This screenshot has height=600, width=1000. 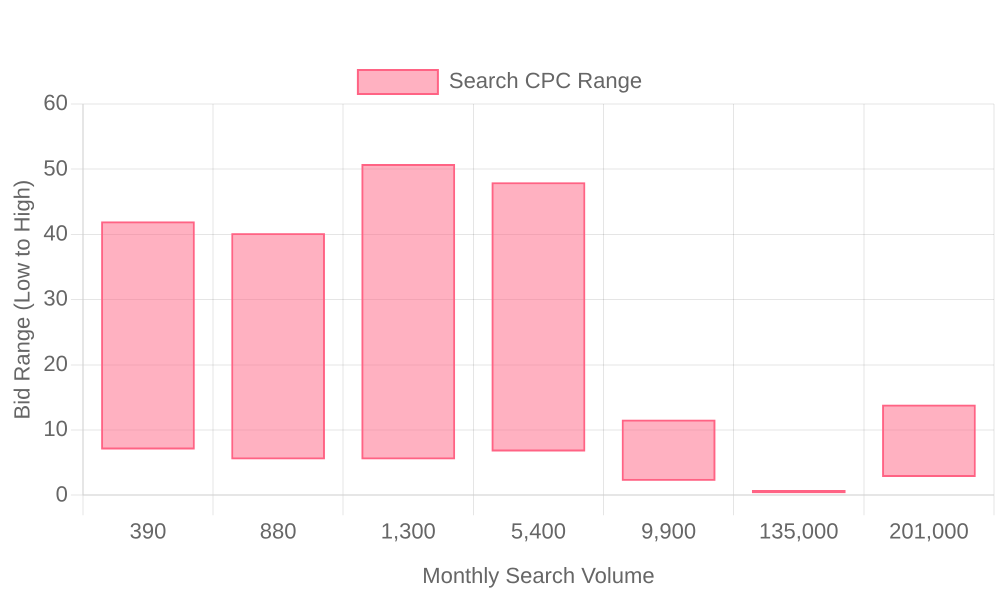 I want to click on y-axis-title: Bid Range (Low to High), so click(x=21, y=300).